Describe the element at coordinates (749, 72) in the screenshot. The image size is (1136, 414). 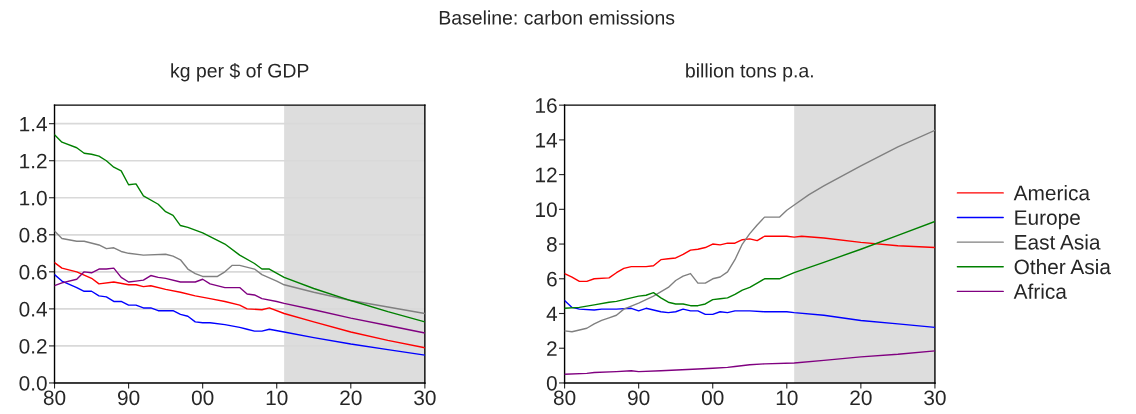
I see `chart-subtitle: billion tons p.a.` at that location.